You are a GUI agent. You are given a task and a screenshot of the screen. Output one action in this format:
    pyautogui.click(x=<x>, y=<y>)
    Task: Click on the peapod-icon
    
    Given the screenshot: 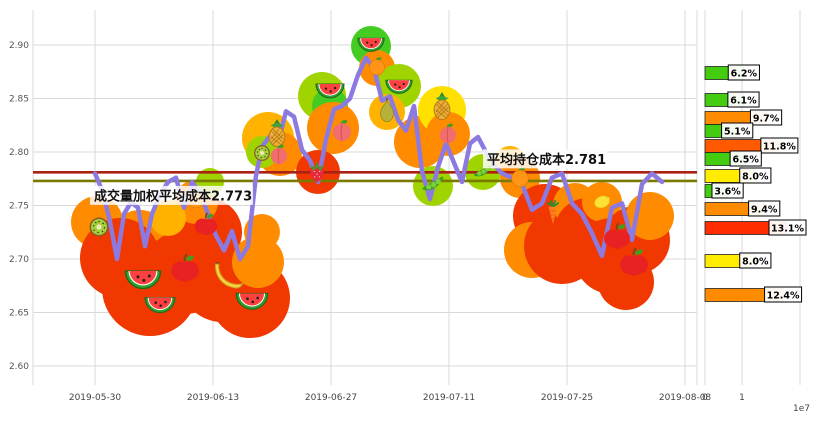 What is the action you would take?
    pyautogui.click(x=433, y=183)
    